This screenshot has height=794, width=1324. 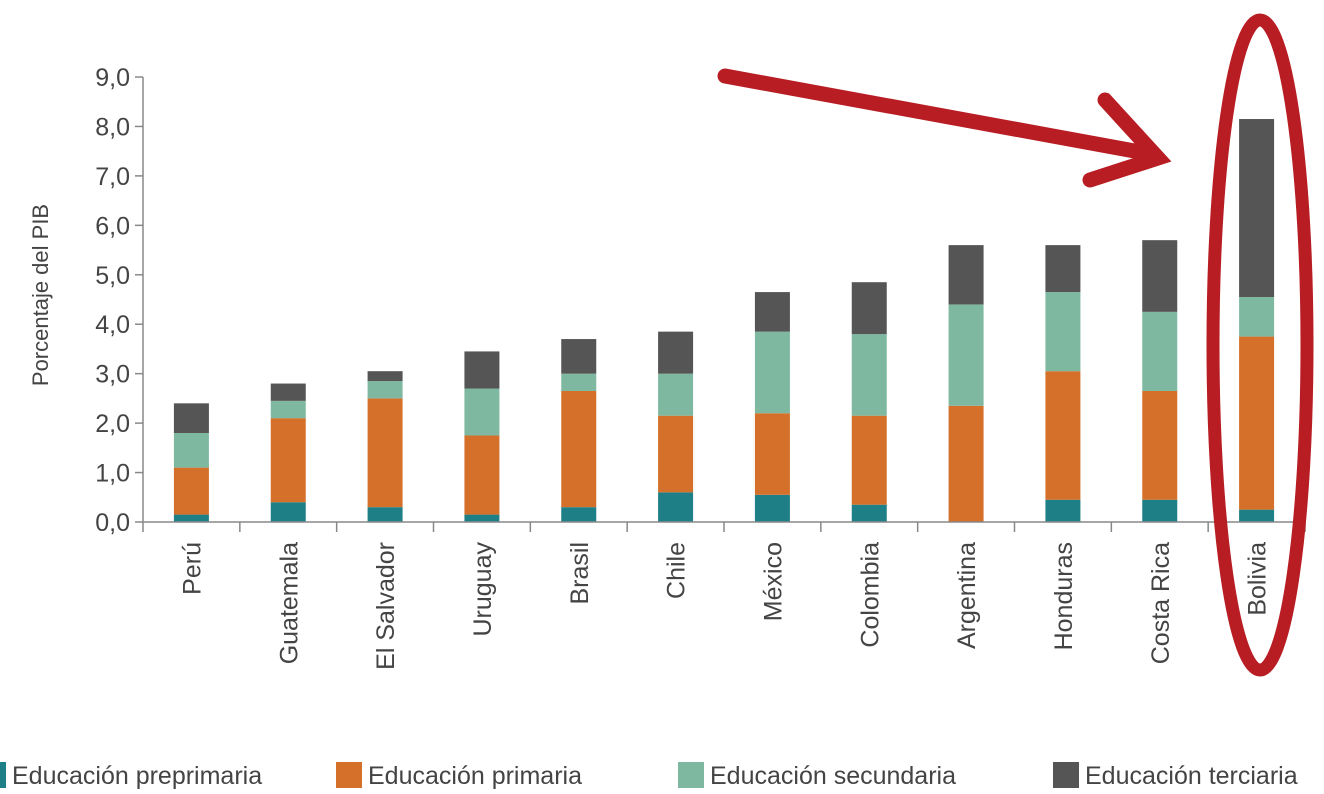 What do you see at coordinates (1064, 596) in the screenshot?
I see `x-tick-label: Honduras` at bounding box center [1064, 596].